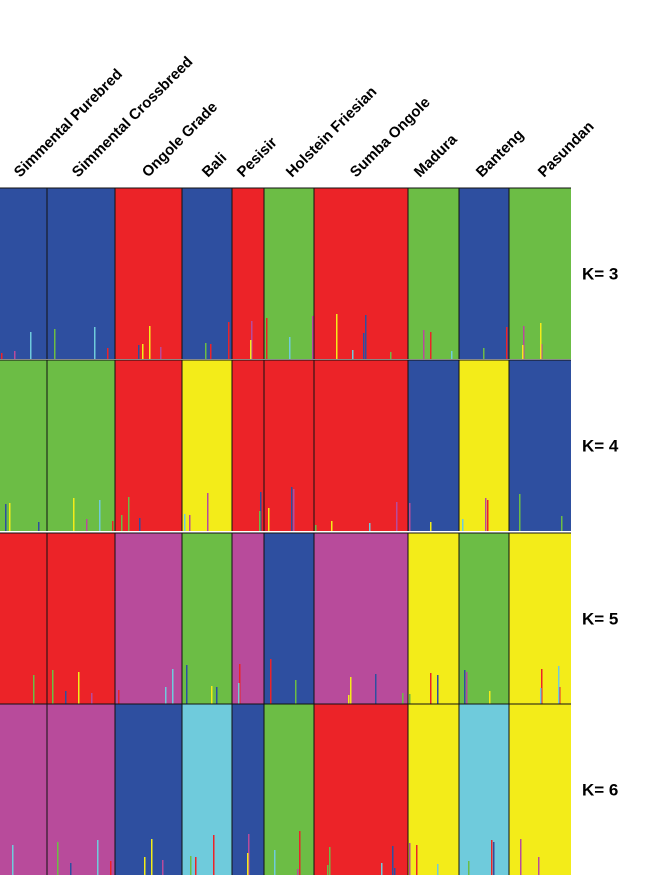  What do you see at coordinates (214, 164) in the screenshot?
I see `population-label: Bali` at bounding box center [214, 164].